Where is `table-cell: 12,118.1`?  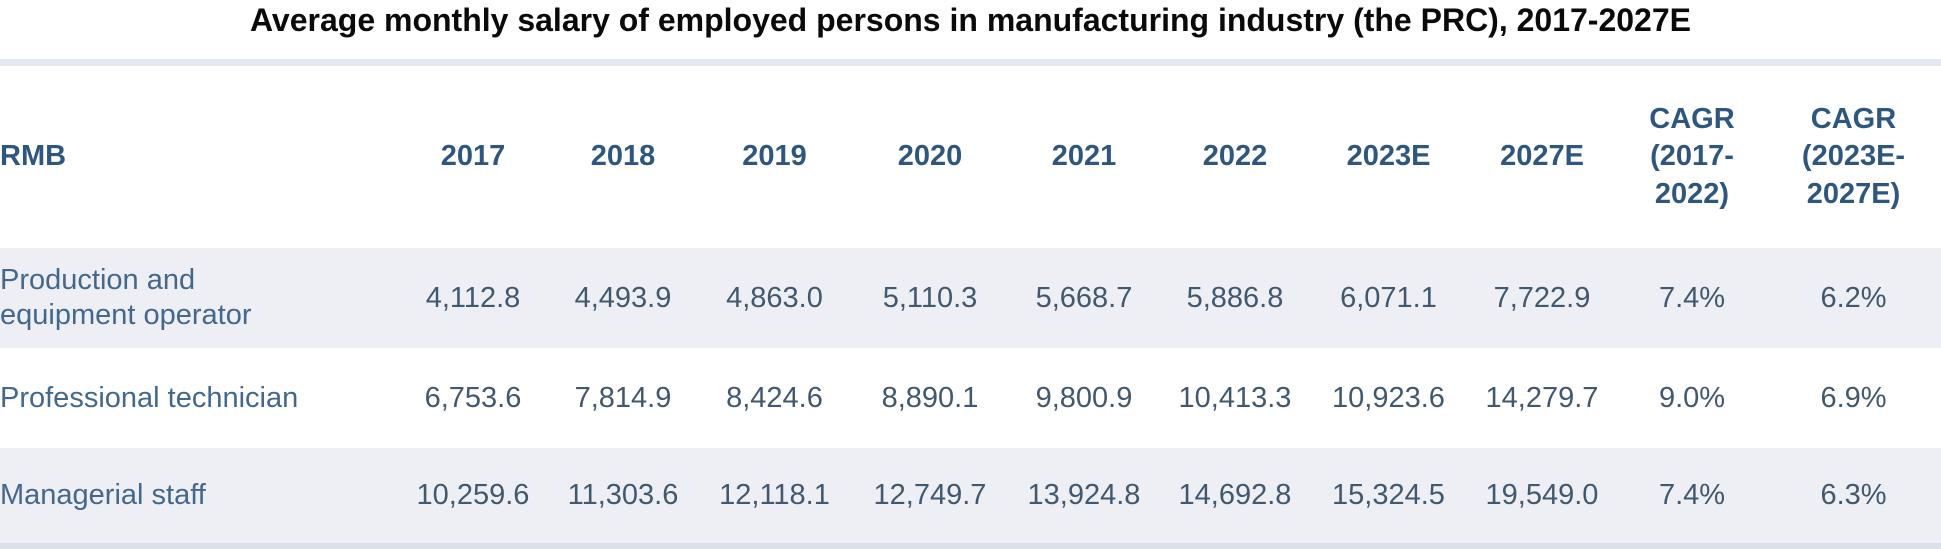
table-cell: 12,118.1 is located at coordinates (774, 495).